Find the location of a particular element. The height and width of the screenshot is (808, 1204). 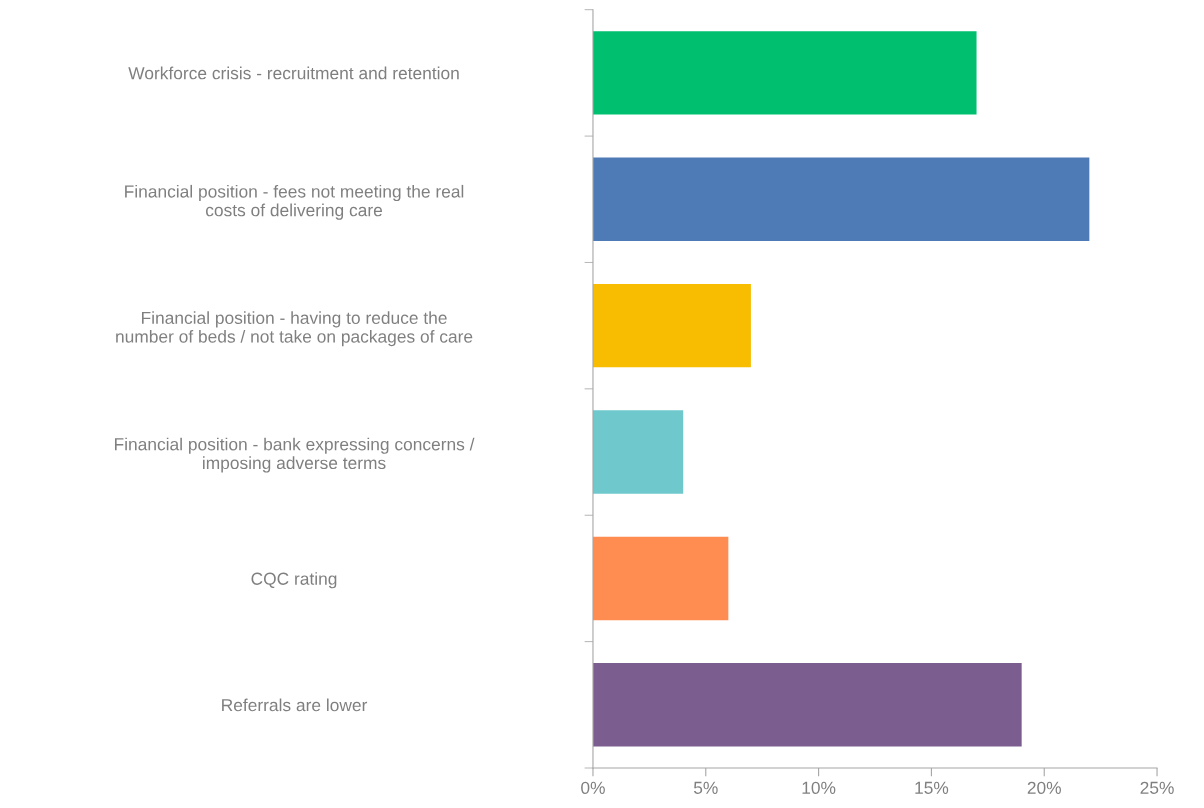

x-tick-label: 0% is located at coordinates (593, 787).